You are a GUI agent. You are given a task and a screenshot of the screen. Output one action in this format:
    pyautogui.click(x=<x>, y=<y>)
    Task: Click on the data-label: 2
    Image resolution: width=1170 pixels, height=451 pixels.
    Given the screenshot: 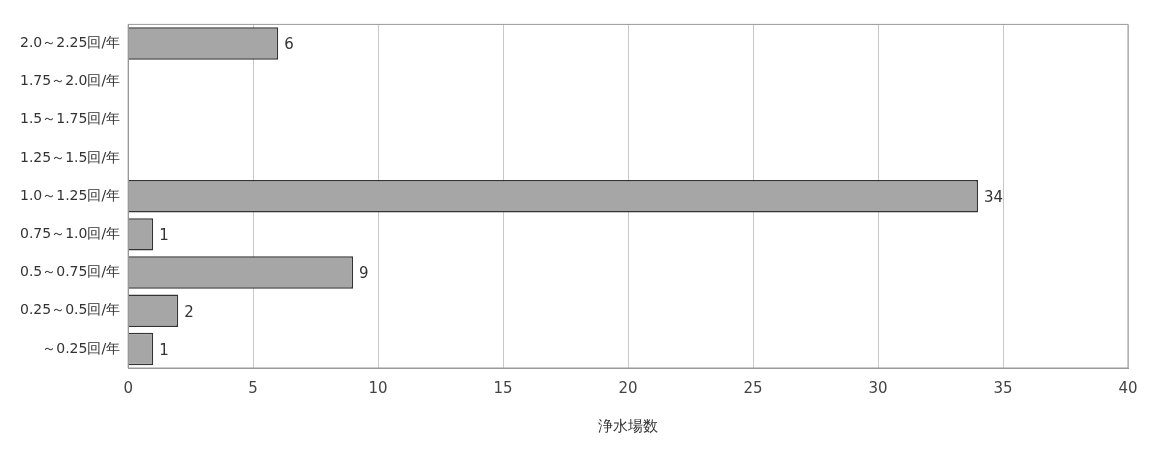 What is the action you would take?
    pyautogui.click(x=189, y=311)
    